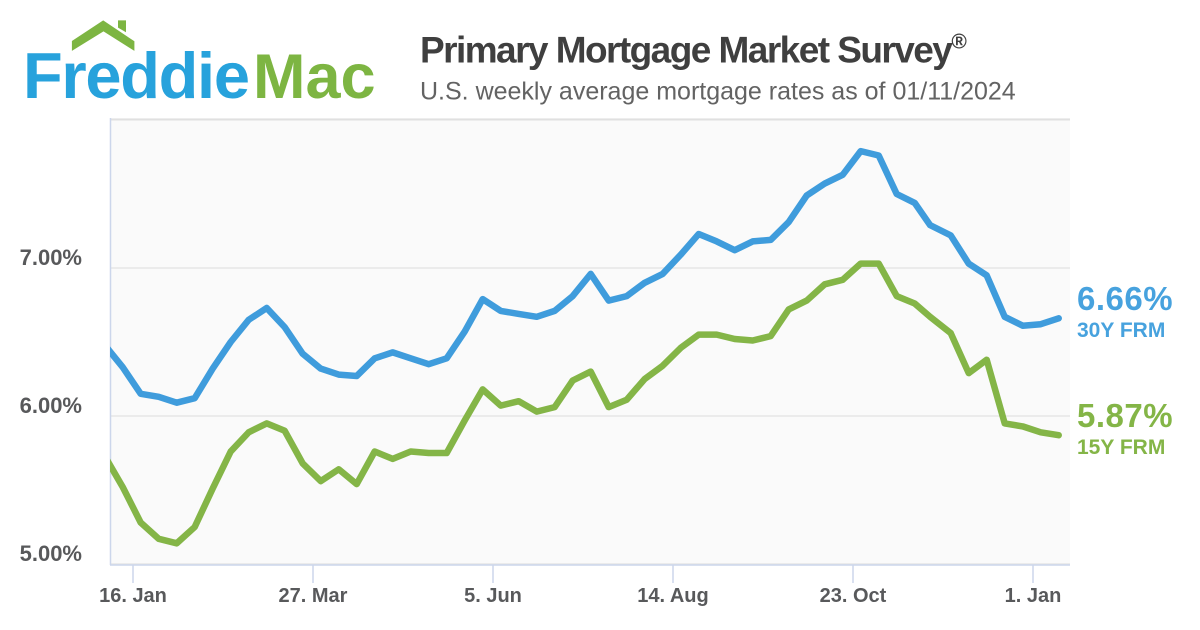 The height and width of the screenshot is (630, 1200). What do you see at coordinates (1125, 298) in the screenshot?
I see `svg-text: 6.66%` at bounding box center [1125, 298].